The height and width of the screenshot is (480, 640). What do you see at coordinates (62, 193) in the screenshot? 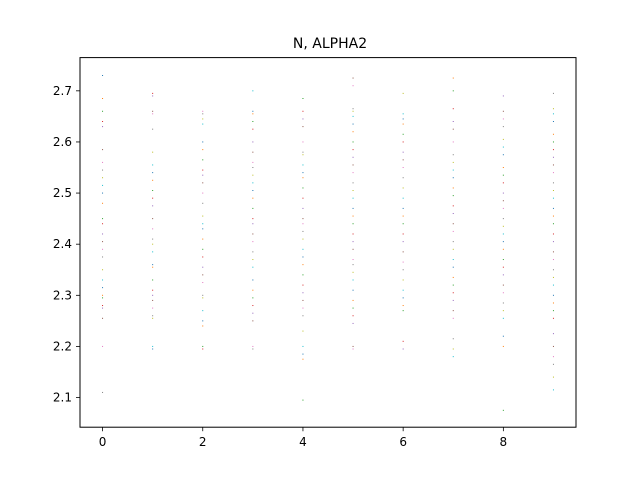
I see `y-tick-label: 2.5` at bounding box center [62, 193].